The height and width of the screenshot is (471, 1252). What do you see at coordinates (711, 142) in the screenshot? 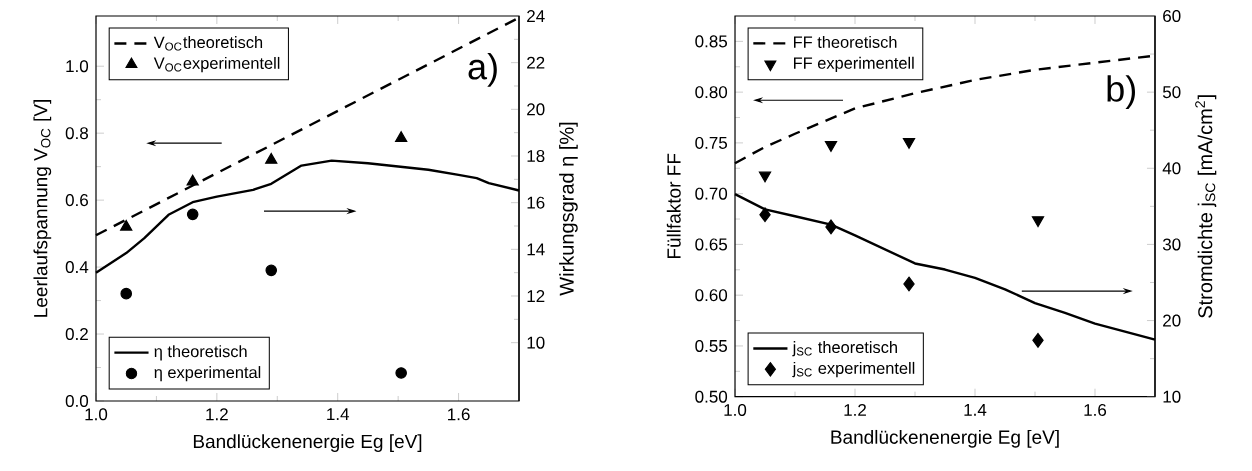
I see `y-tick-label: 0.75` at bounding box center [711, 142].